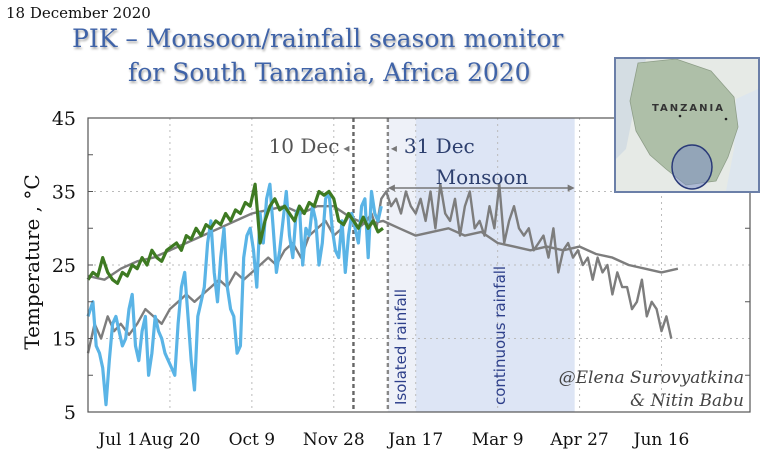 The height and width of the screenshot is (456, 768). What do you see at coordinates (394, 148) in the screenshot?
I see `onset-arrow-icon: ◂` at bounding box center [394, 148].